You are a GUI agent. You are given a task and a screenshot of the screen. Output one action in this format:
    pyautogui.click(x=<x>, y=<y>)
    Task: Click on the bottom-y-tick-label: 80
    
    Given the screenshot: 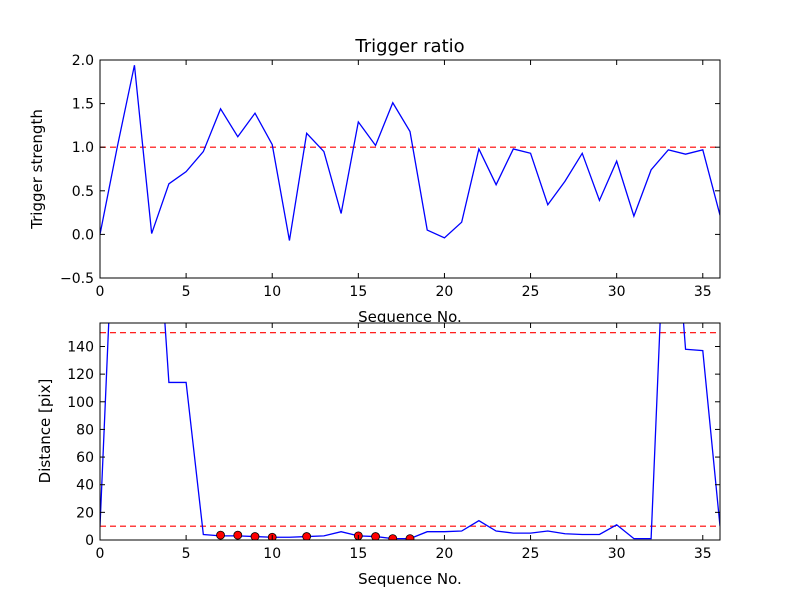 What is the action you would take?
    pyautogui.click(x=85, y=430)
    